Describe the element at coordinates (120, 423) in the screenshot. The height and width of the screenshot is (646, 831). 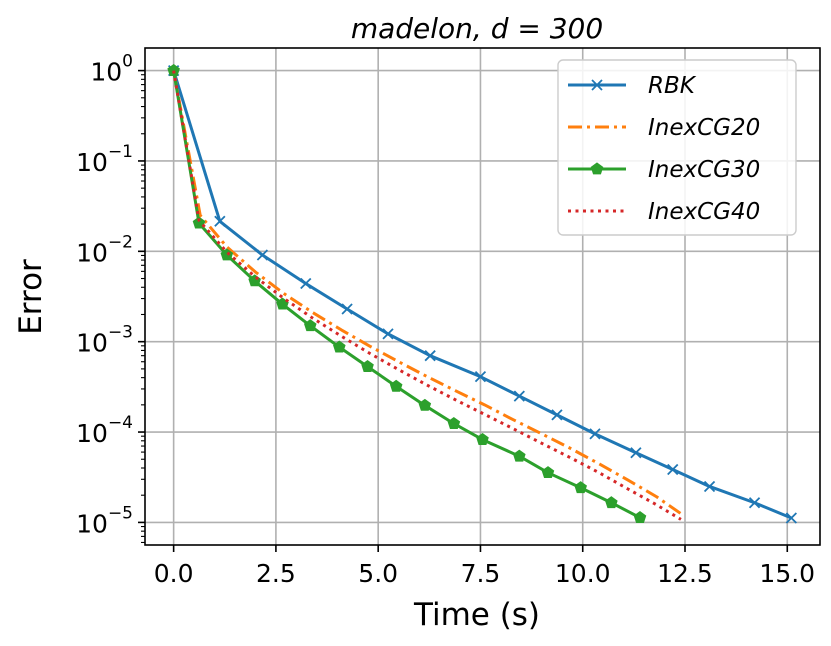
I see `y-tick-exponent: −4` at that location.